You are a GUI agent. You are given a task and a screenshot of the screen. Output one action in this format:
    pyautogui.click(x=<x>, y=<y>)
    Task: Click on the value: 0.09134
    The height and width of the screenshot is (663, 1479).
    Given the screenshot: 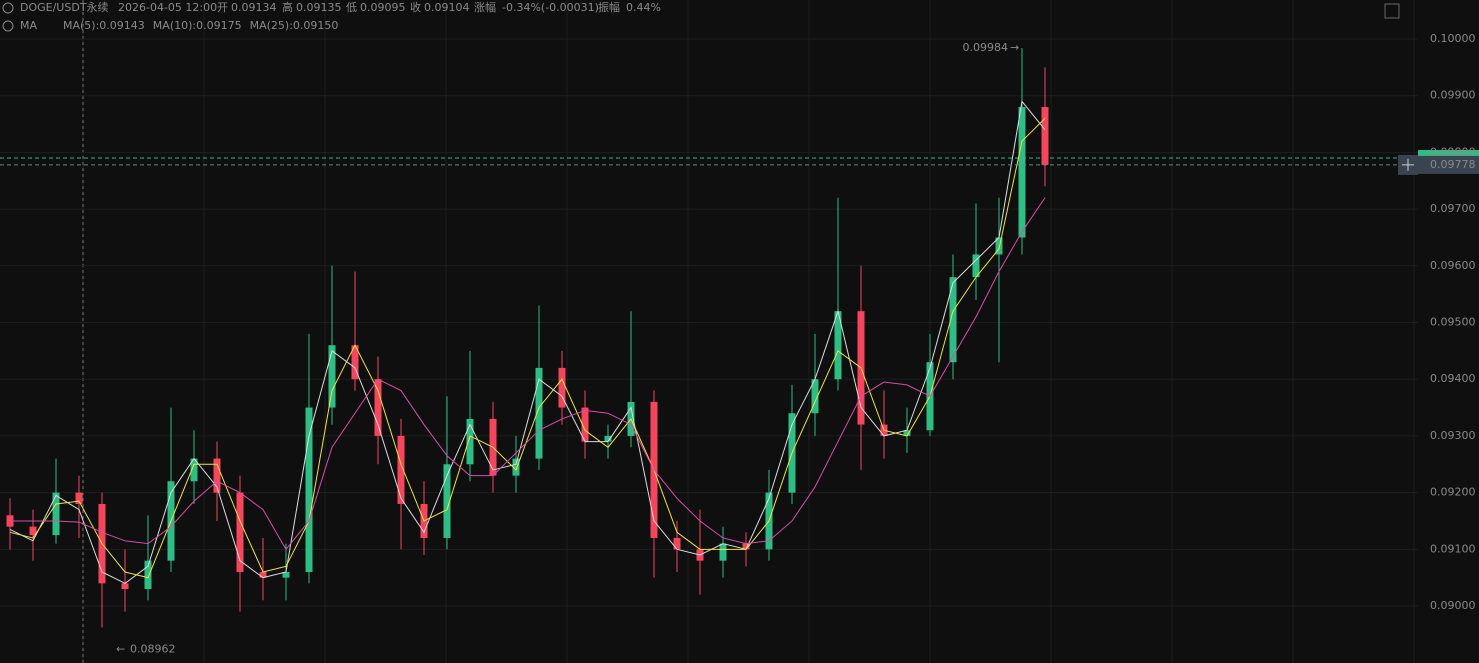 What is the action you would take?
    pyautogui.click(x=254, y=7)
    